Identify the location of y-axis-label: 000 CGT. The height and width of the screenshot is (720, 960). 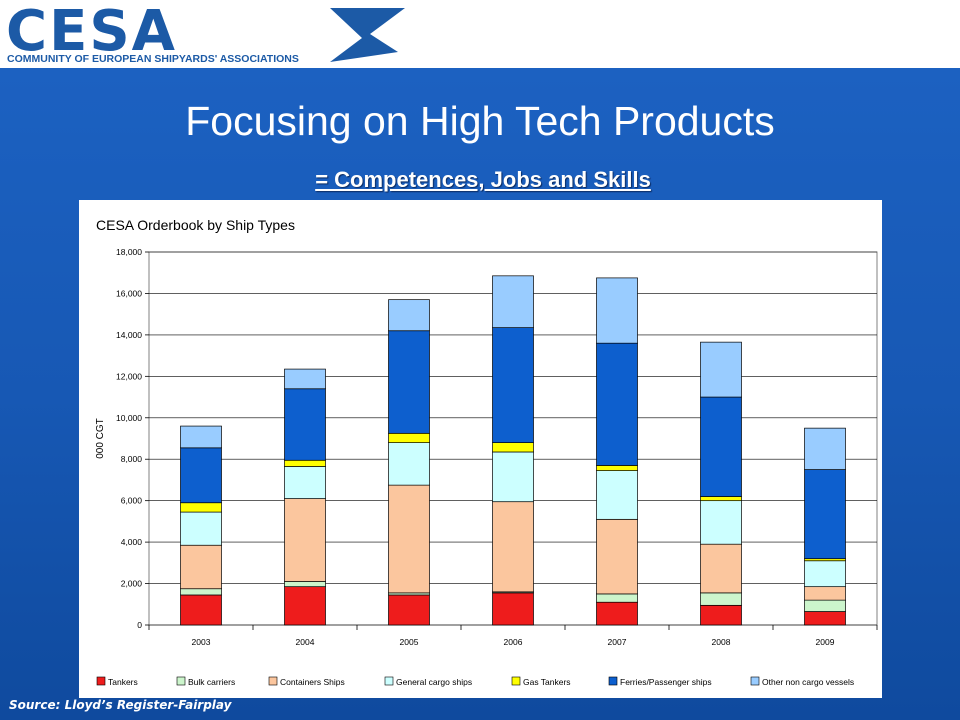
(100, 438).